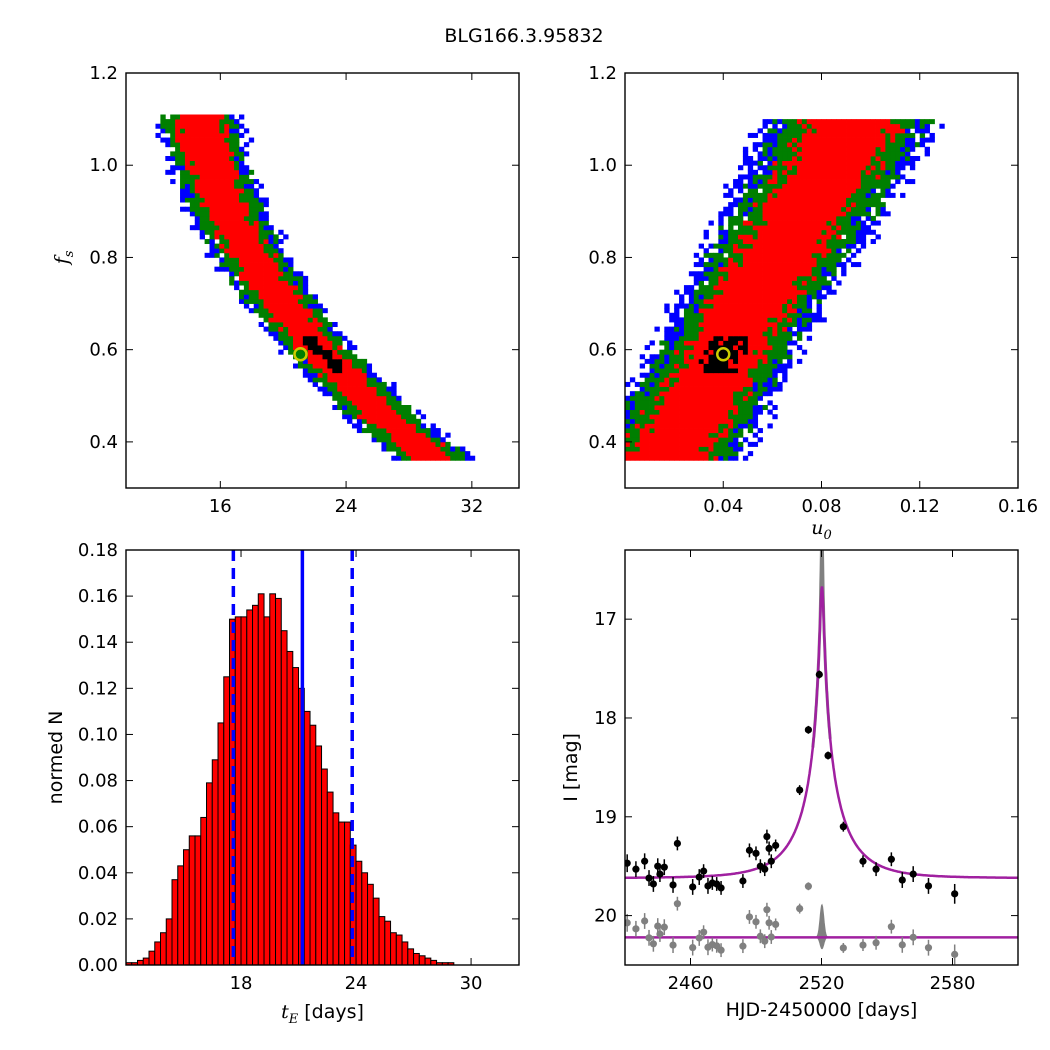 This screenshot has width=1050, height=1050. Describe the element at coordinates (653, 944) in the screenshot. I see `residual-point` at that location.